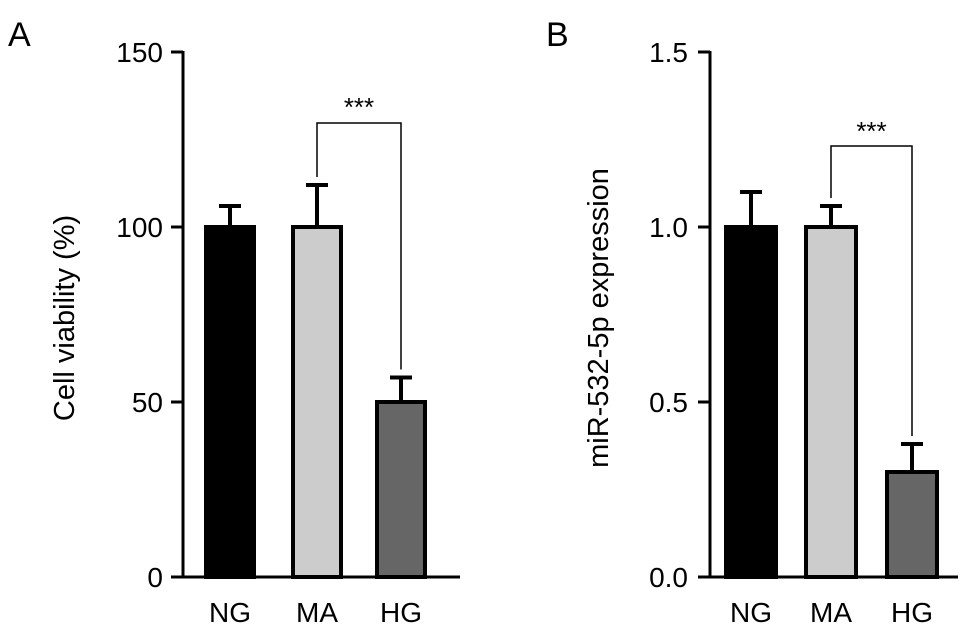 This screenshot has height=637, width=969. I want to click on y-tick-label: 0.0, so click(668, 577).